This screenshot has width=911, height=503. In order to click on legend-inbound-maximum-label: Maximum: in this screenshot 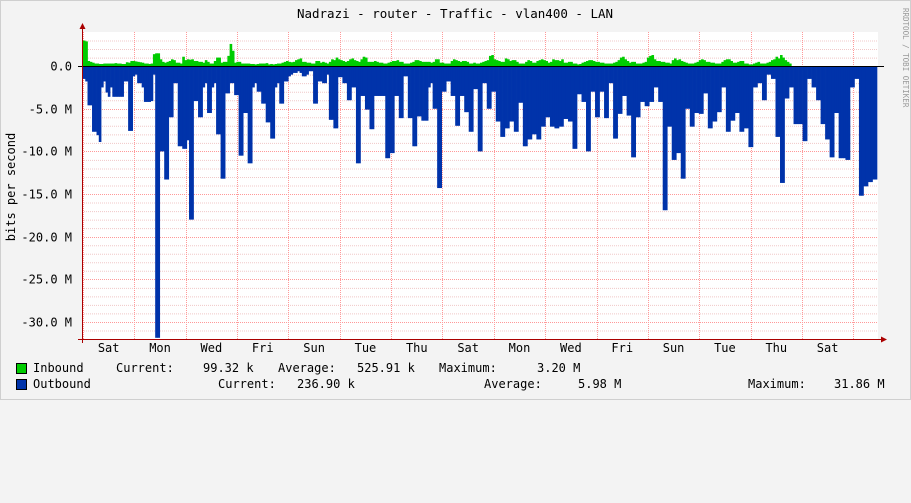, I will do `click(468, 368)`.